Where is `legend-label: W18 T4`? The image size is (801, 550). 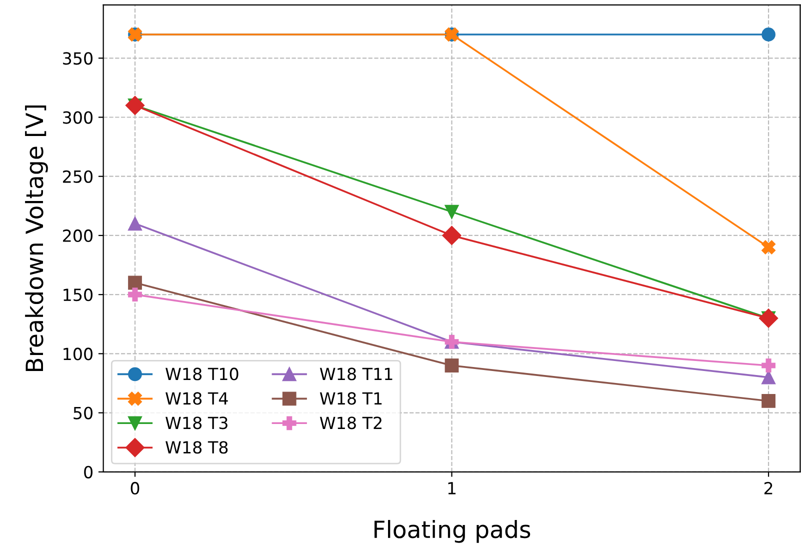 legend-label: W18 T4 is located at coordinates (197, 398).